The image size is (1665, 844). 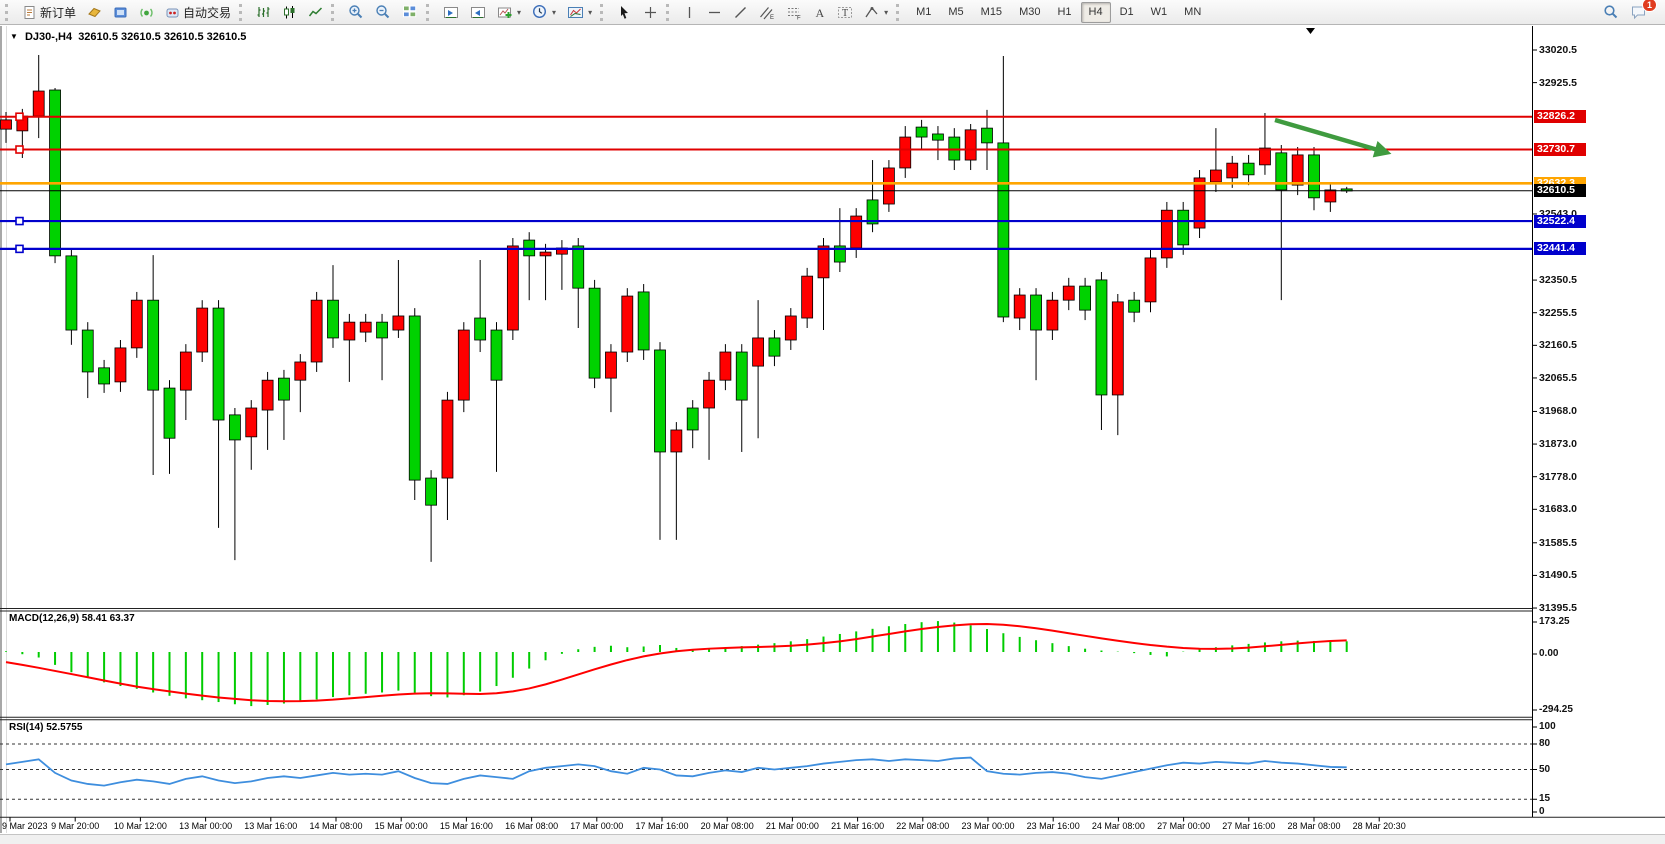 What do you see at coordinates (401, 826) in the screenshot?
I see `time-axis-label: 15 Mar 00:00` at bounding box center [401, 826].